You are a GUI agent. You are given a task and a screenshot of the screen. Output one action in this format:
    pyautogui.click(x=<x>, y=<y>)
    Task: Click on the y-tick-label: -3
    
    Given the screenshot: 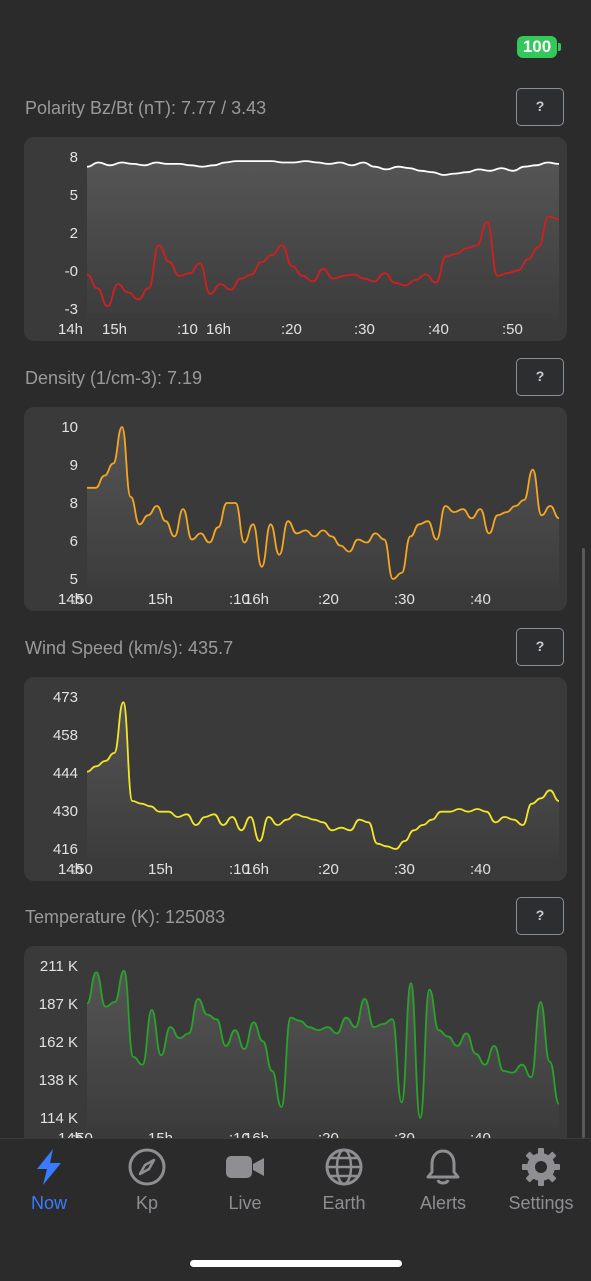 What is the action you would take?
    pyautogui.click(x=71, y=309)
    